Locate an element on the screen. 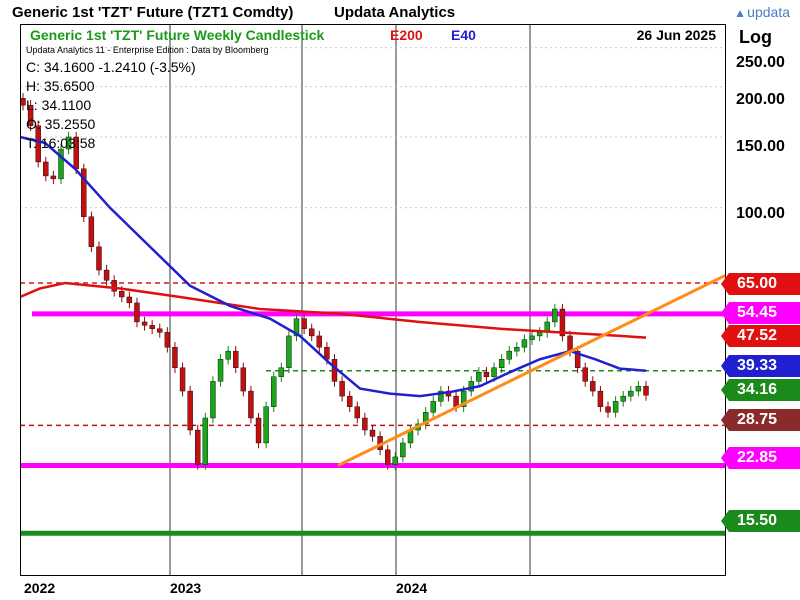 The image size is (800, 600). x-label-2022: 2022 is located at coordinates (40, 588).